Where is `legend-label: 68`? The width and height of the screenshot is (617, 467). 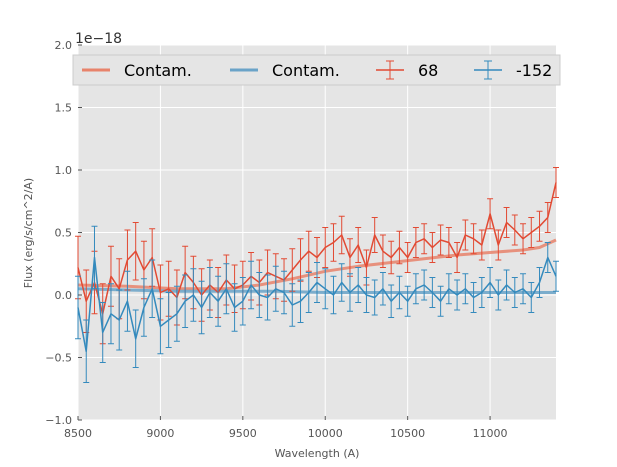
legend-label: 68 is located at coordinates (428, 70).